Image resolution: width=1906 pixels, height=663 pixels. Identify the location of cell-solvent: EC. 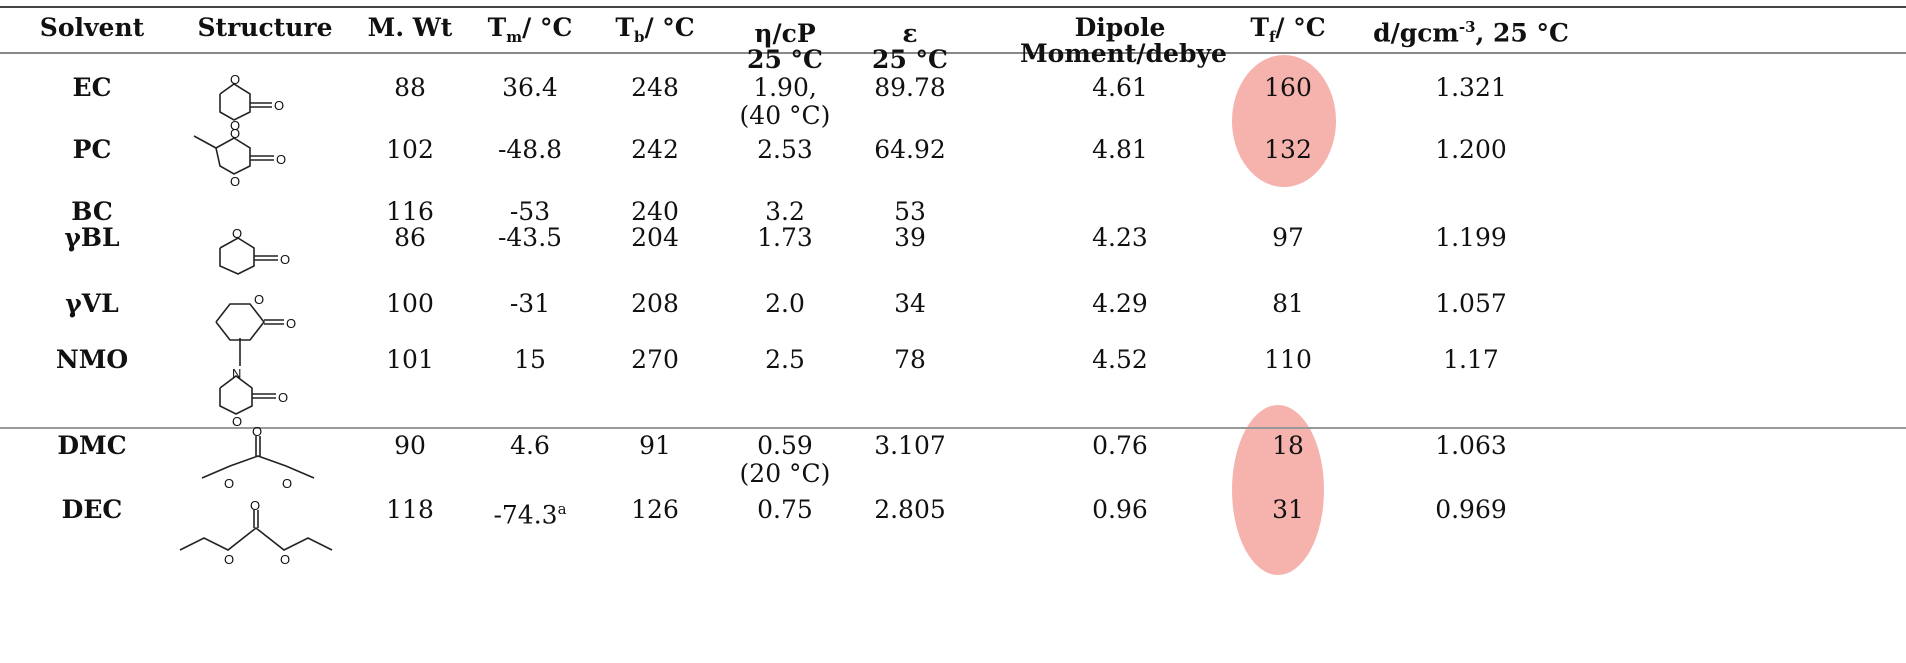
(92, 87).